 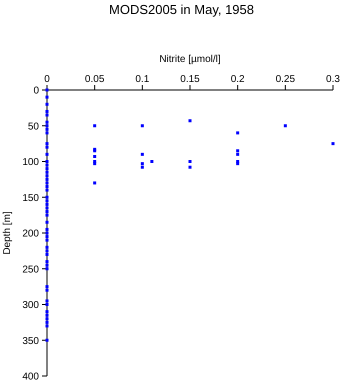 I want to click on y-axis-title: Depth [m], so click(x=7, y=233).